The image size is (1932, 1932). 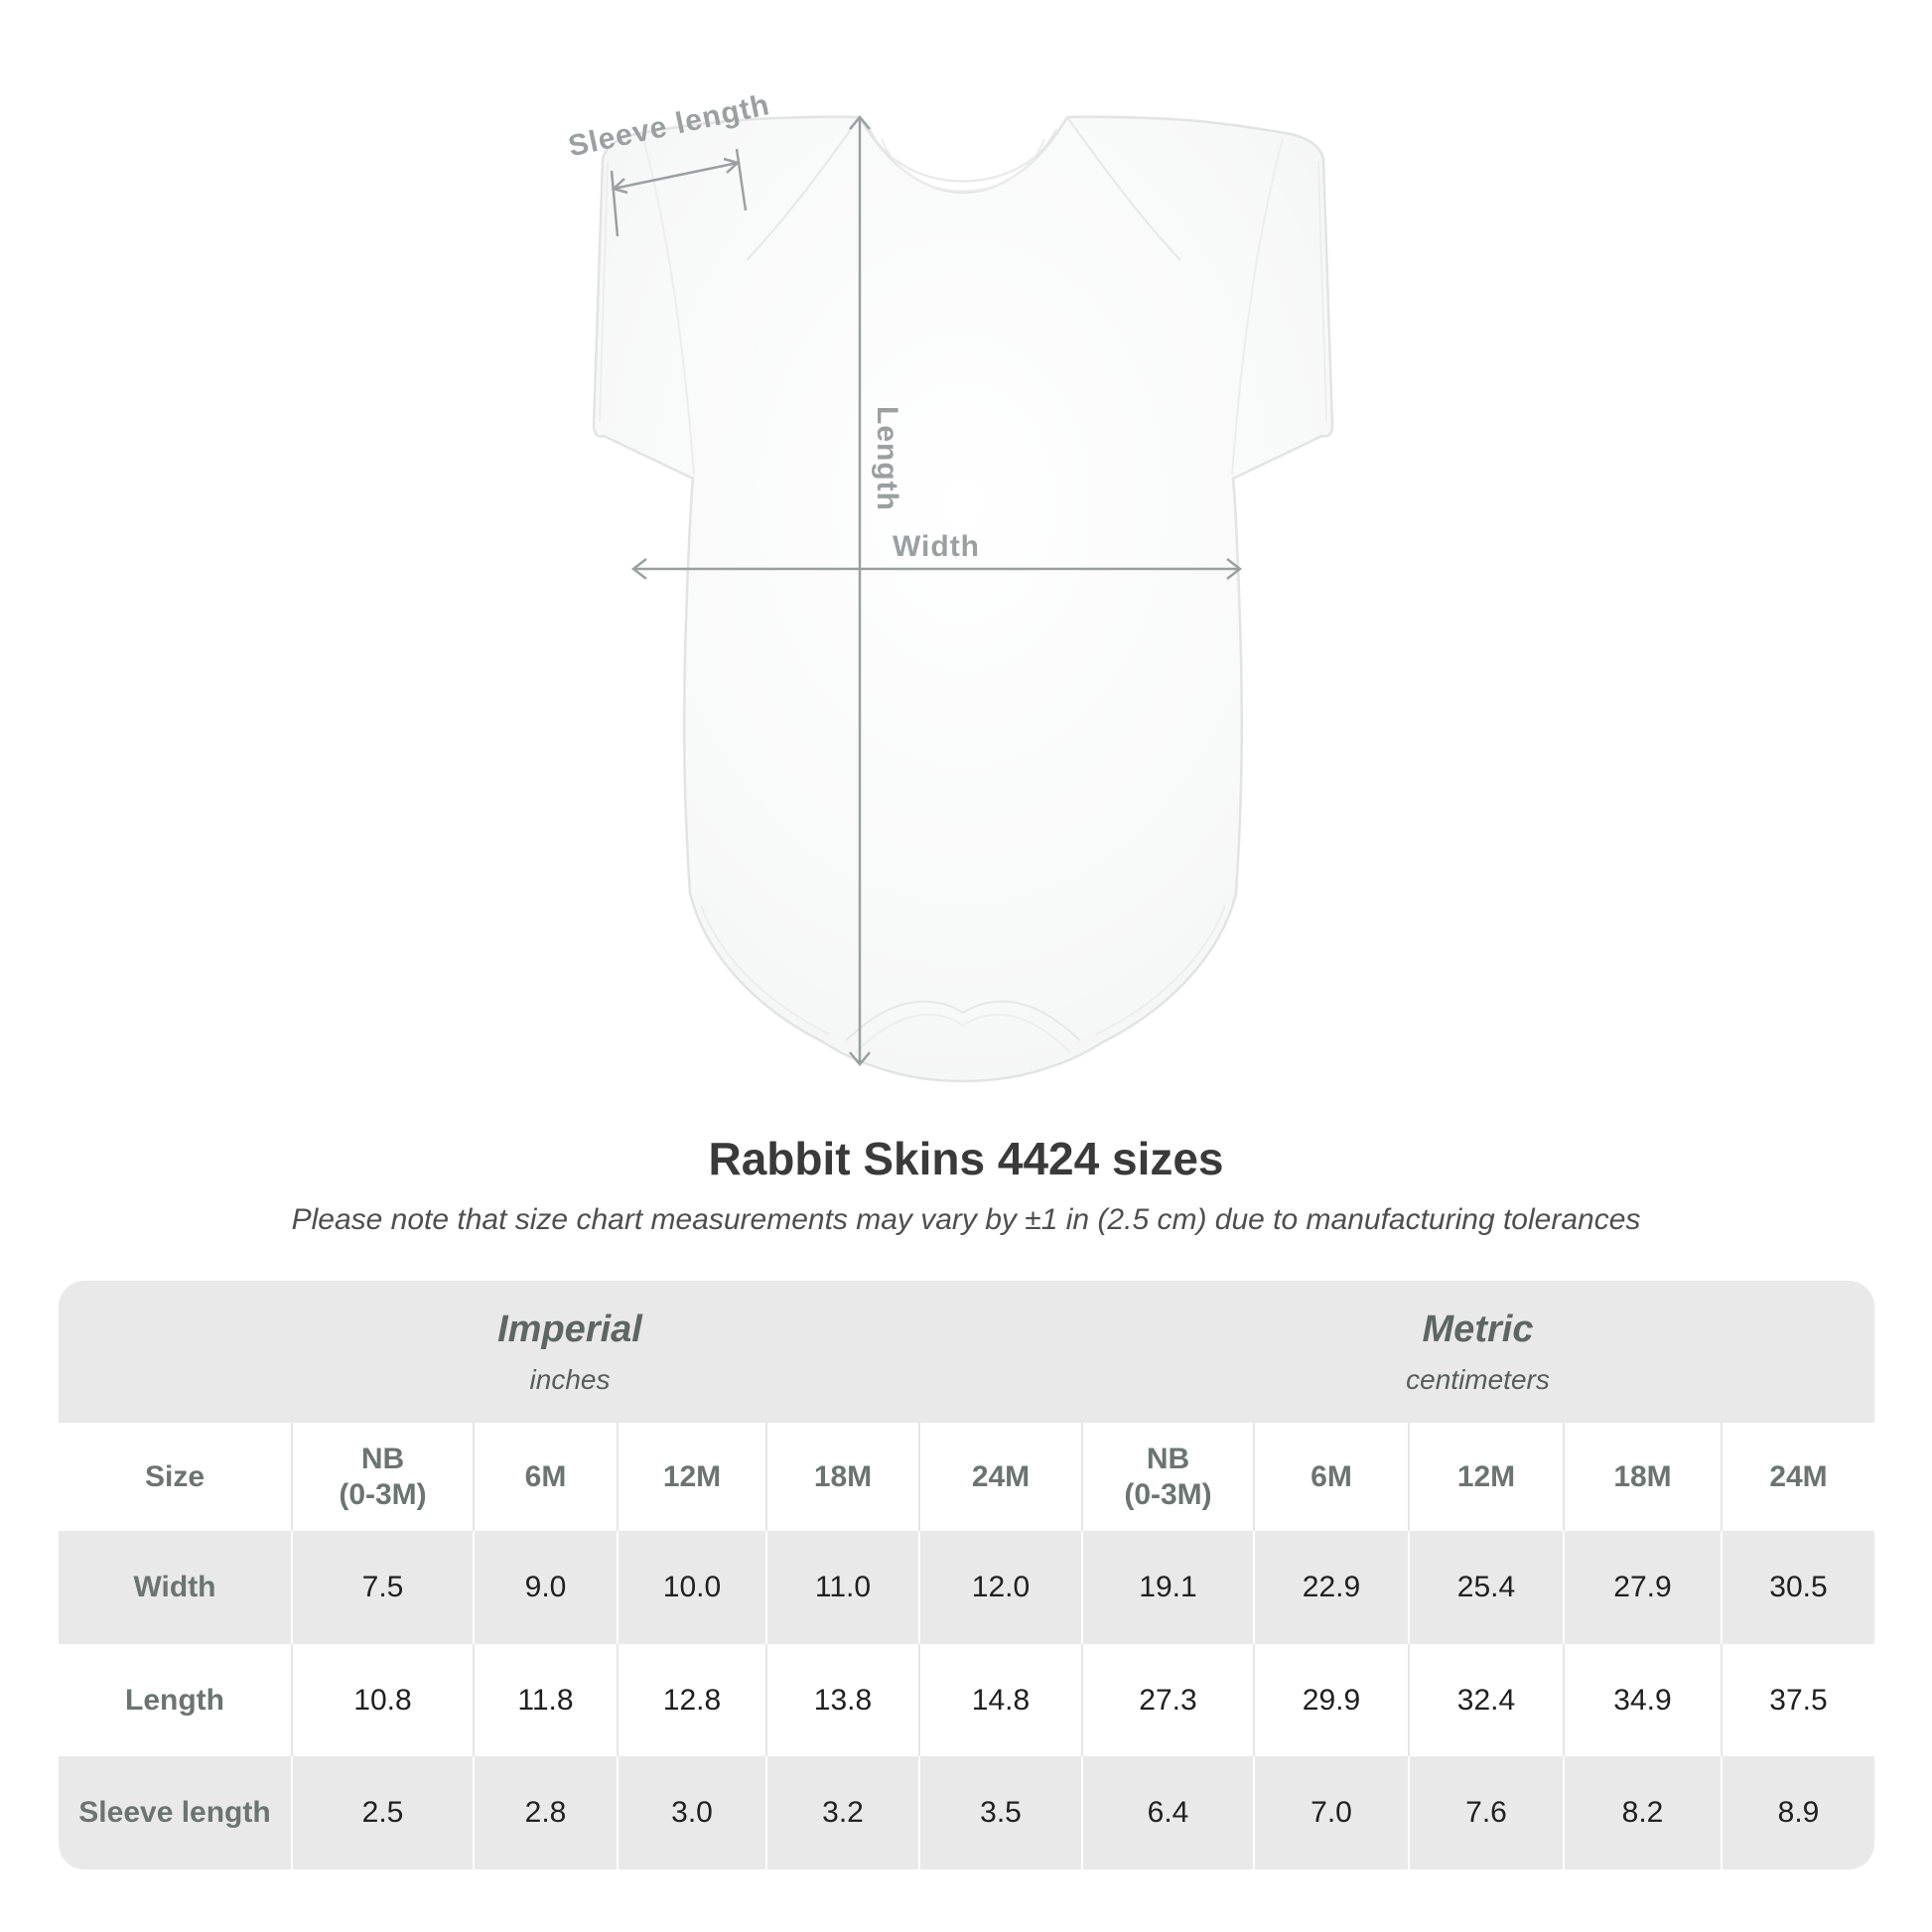 What do you see at coordinates (570, 1379) in the screenshot?
I see `imperial-group-unit: inches` at bounding box center [570, 1379].